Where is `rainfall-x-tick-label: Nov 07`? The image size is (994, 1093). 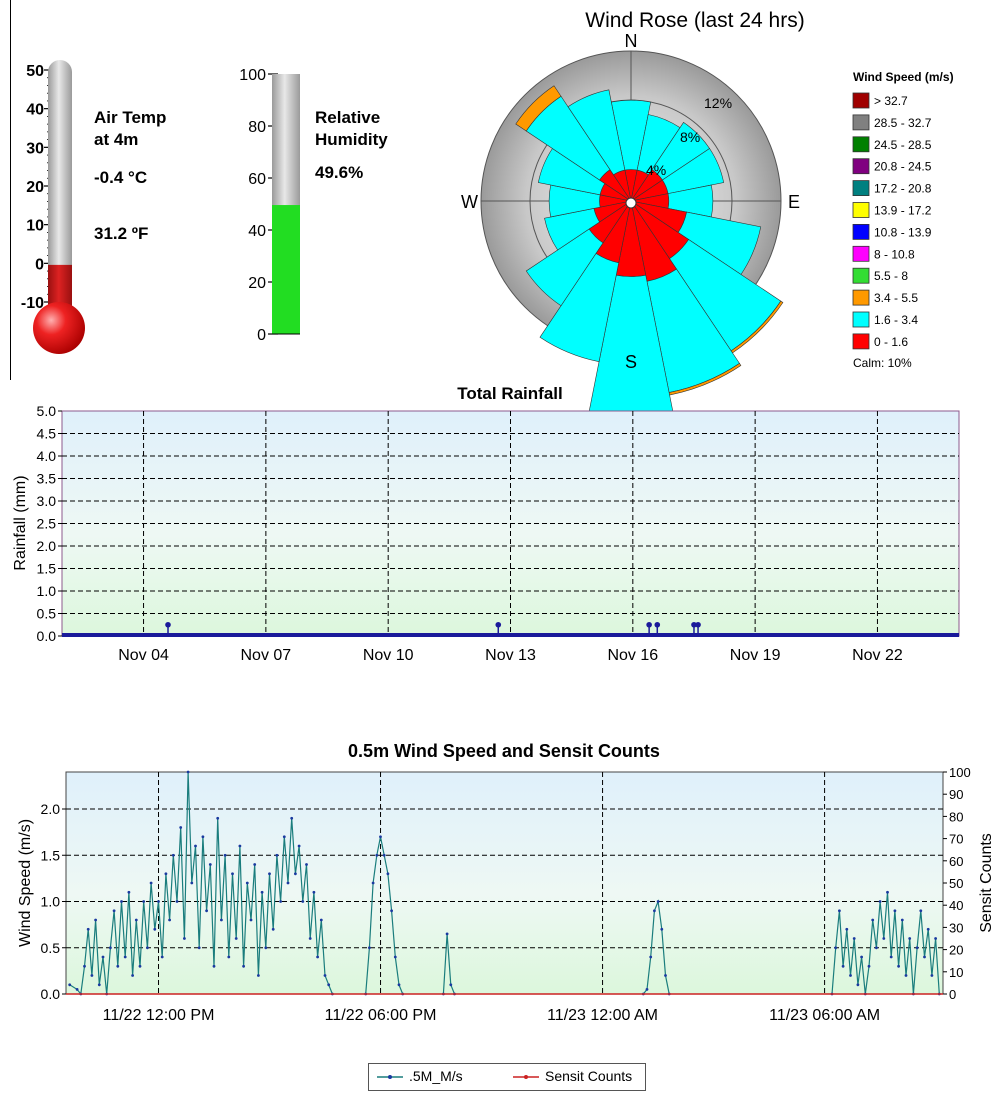 rainfall-x-tick-label: Nov 07 is located at coordinates (266, 655).